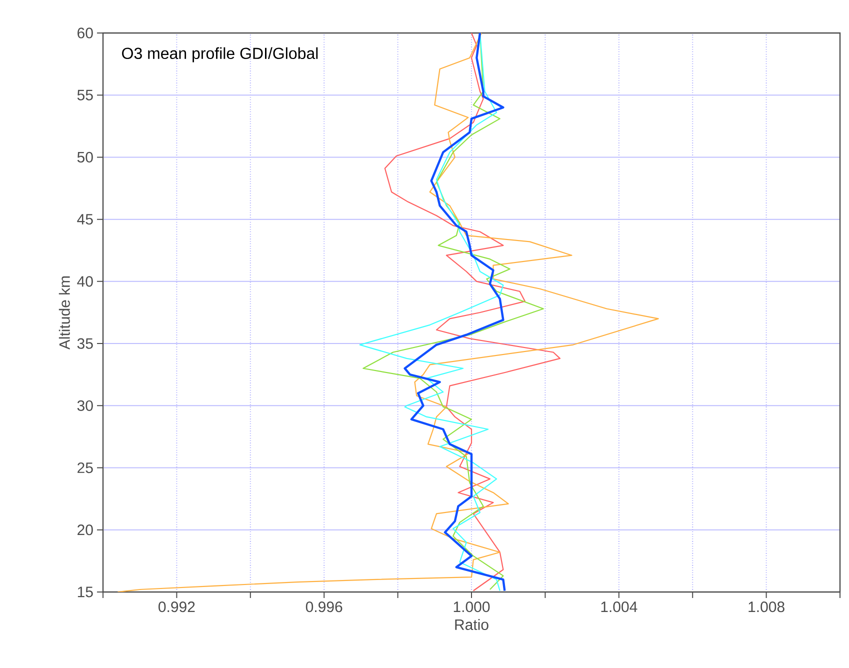 The height and width of the screenshot is (668, 849). What do you see at coordinates (64, 313) in the screenshot?
I see `y-axis-title: Altitude km` at bounding box center [64, 313].